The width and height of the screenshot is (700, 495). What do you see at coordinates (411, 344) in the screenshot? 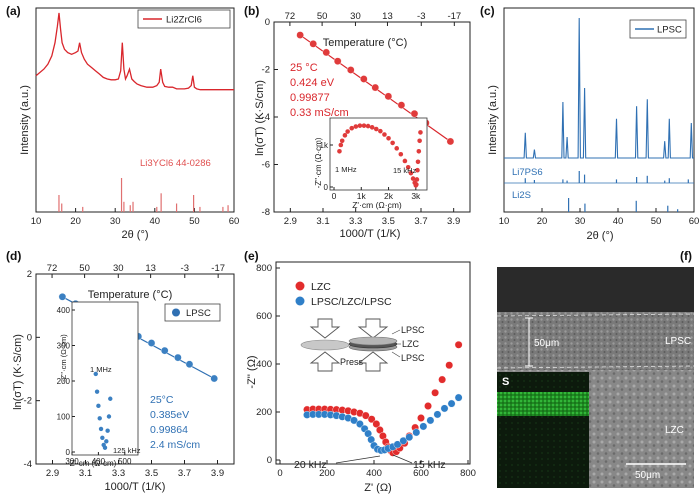
I see `schematic-label-lzc: LZC` at bounding box center [411, 344].